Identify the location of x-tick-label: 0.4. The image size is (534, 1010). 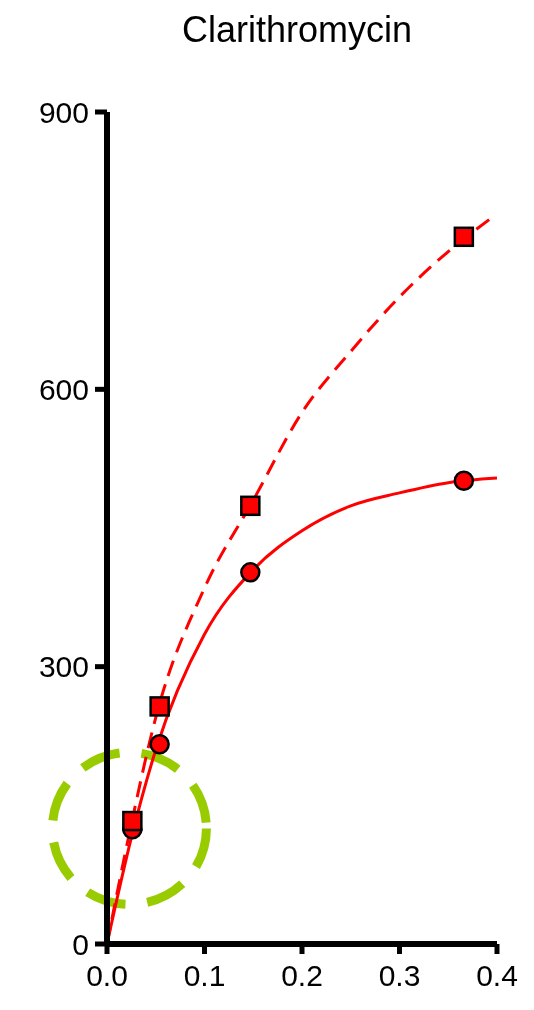
(497, 975).